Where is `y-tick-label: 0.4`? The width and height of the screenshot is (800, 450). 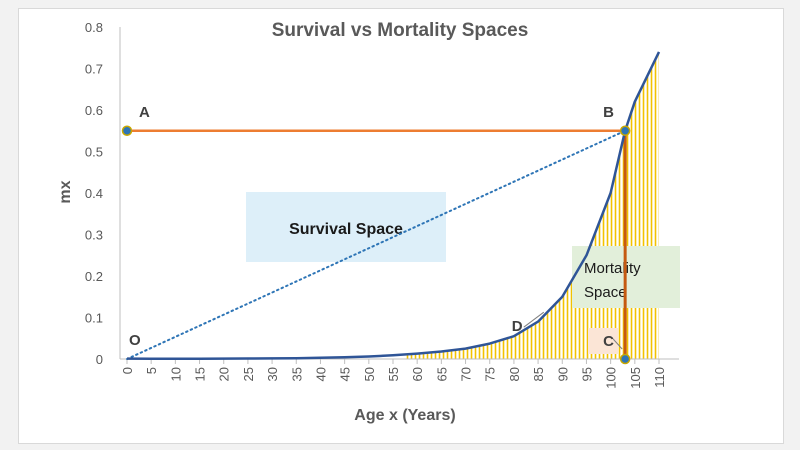
y-tick-label: 0.4 is located at coordinates (94, 193).